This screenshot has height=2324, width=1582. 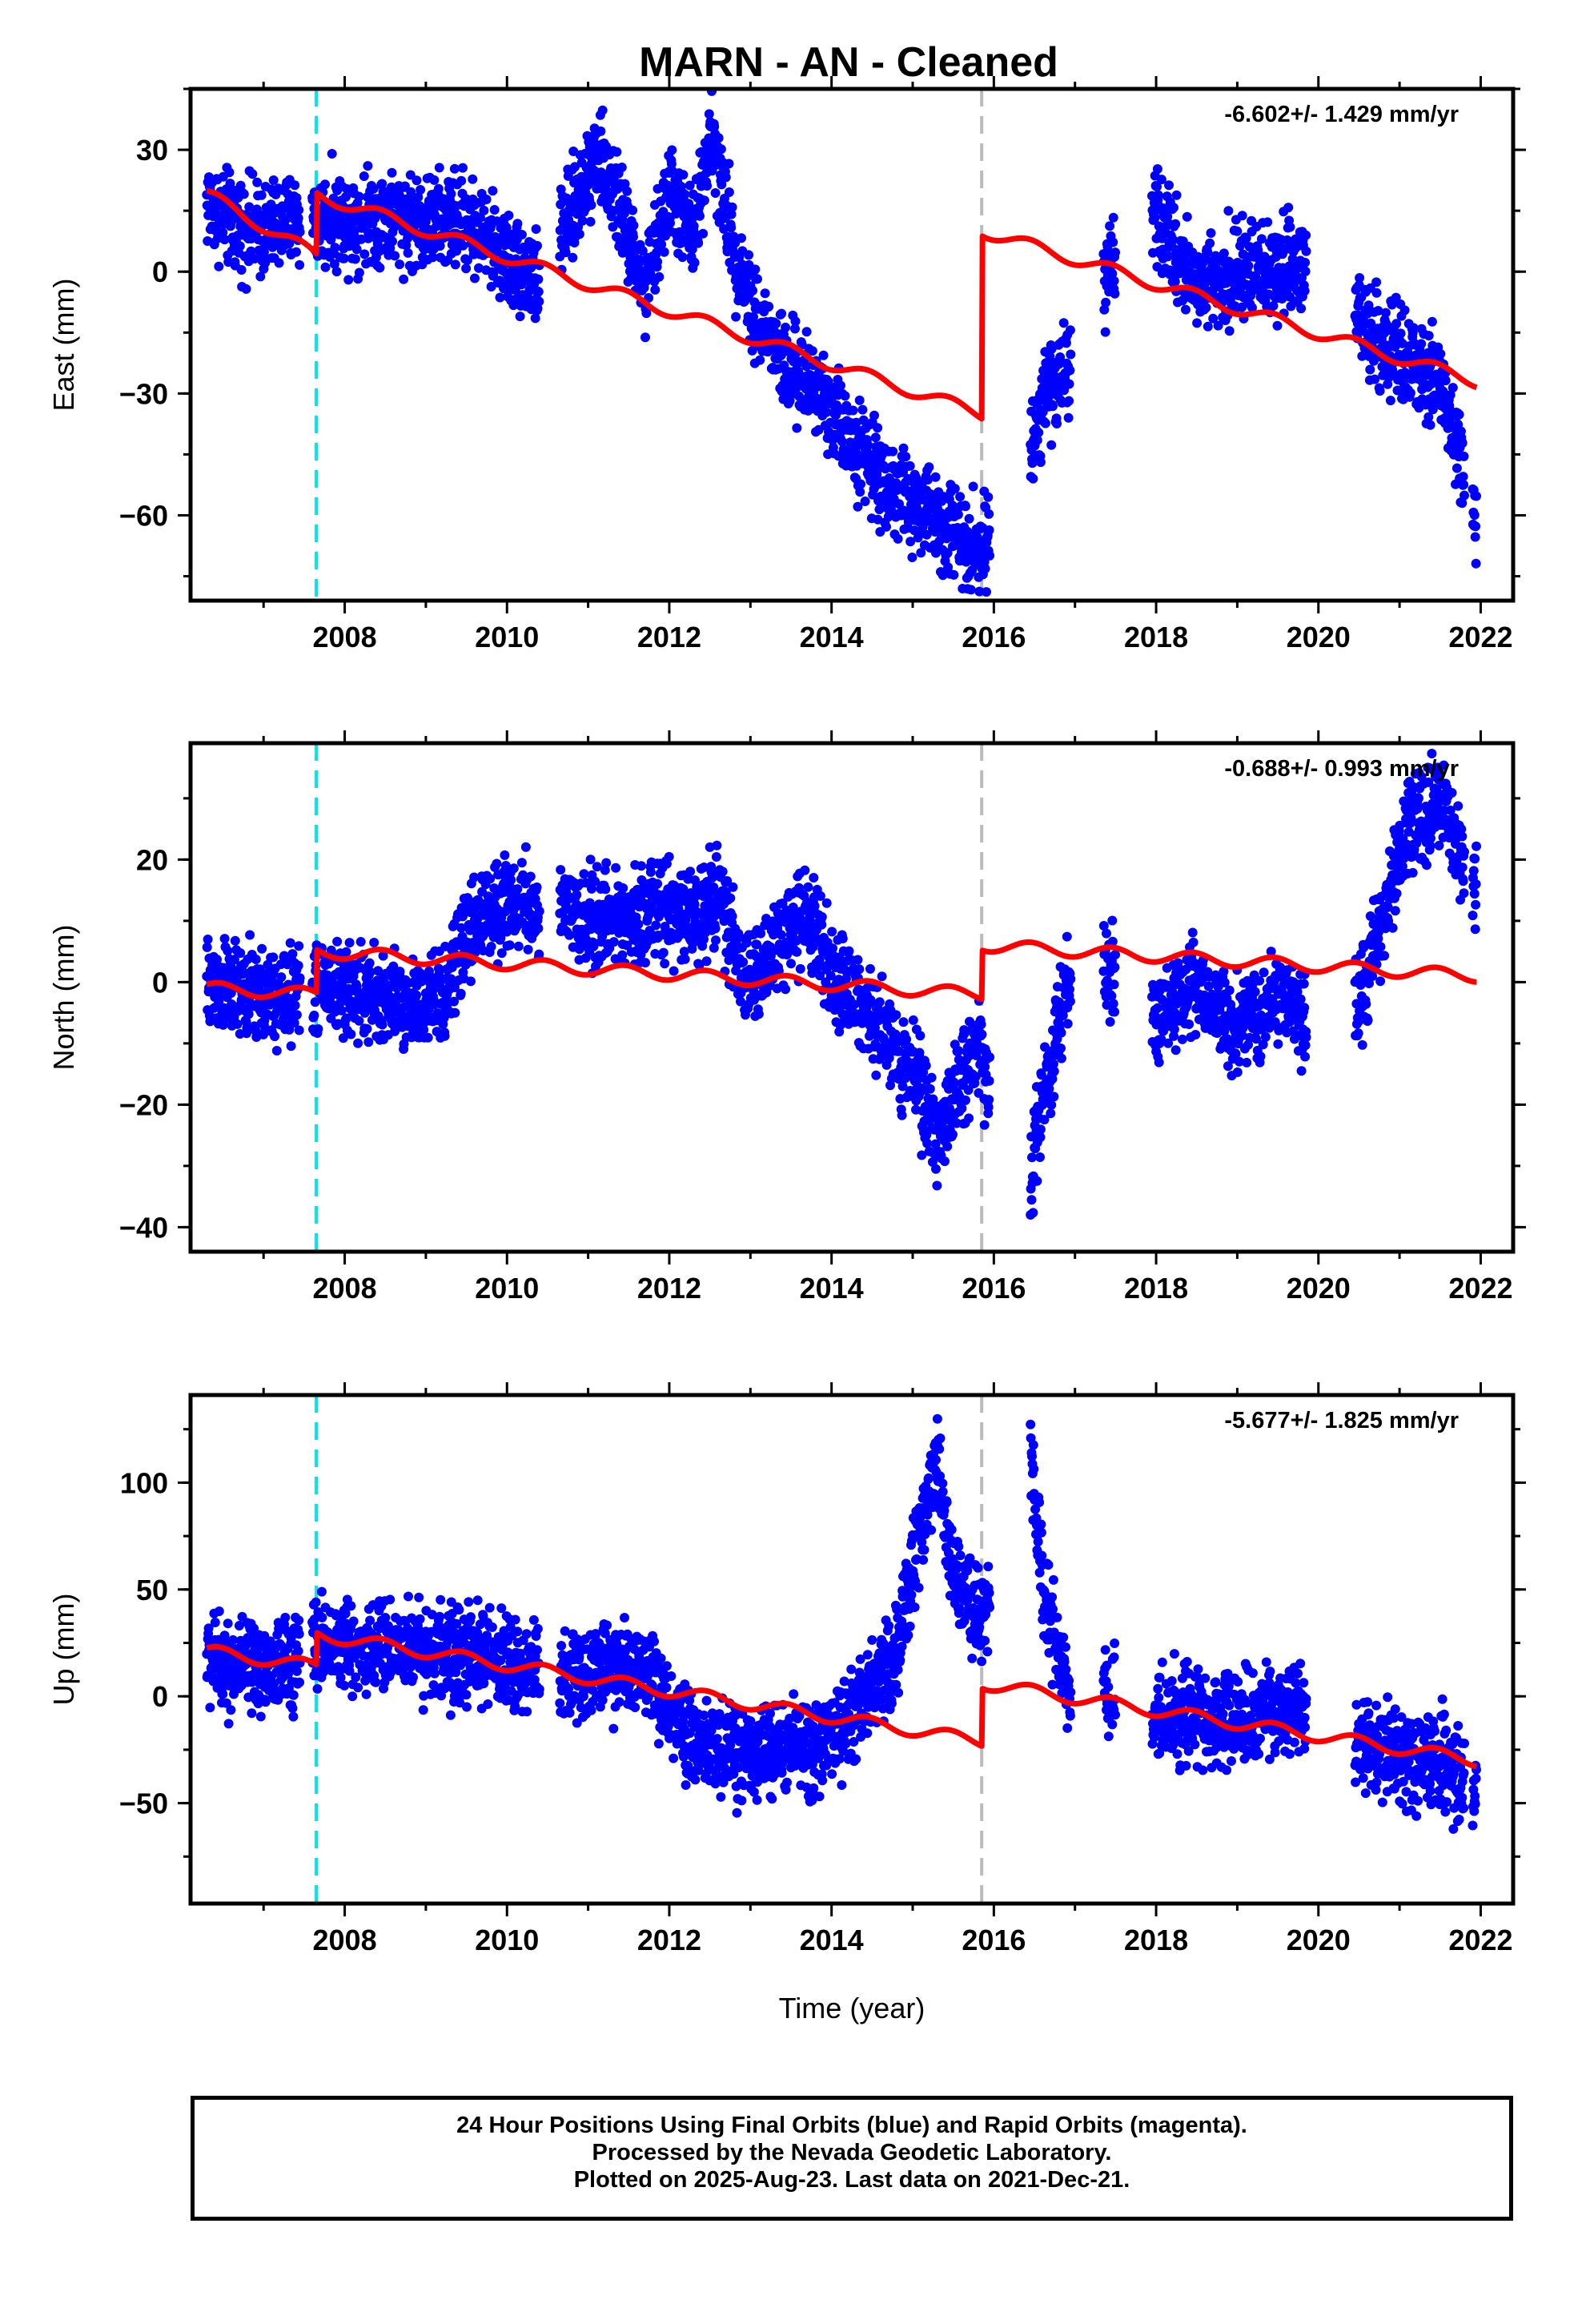 I want to click on y-tick-label: −30, so click(x=144, y=393).